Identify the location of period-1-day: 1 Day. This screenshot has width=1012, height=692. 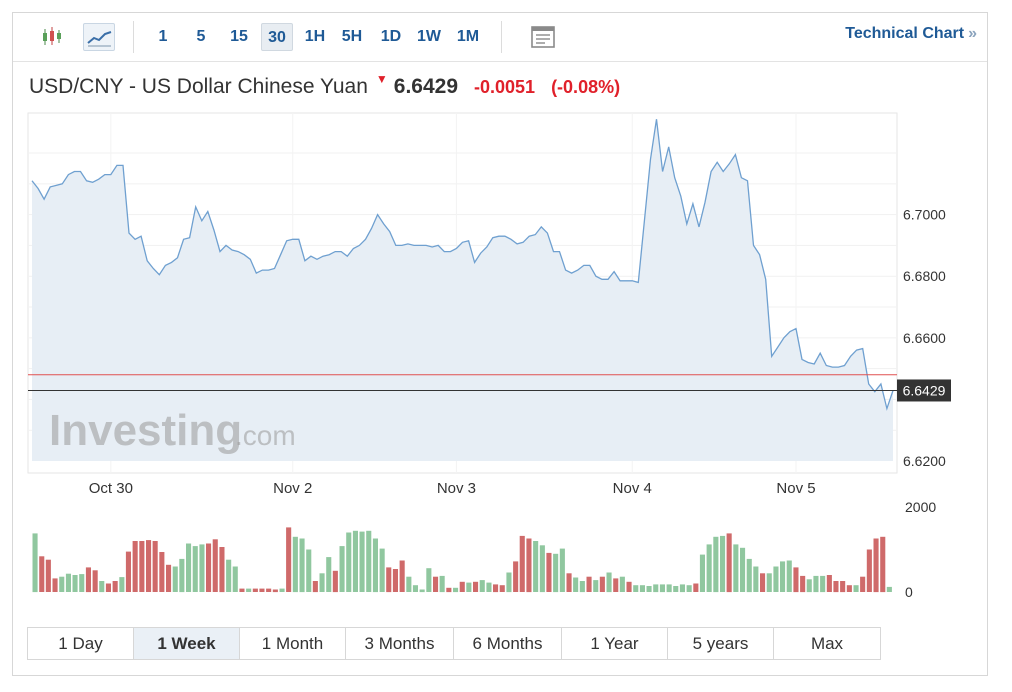
(81, 643).